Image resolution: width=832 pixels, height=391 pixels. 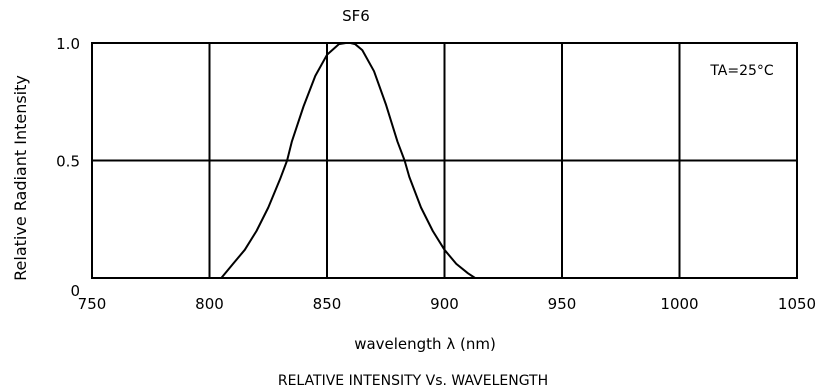 What do you see at coordinates (741, 71) in the screenshot?
I see `temperature-annotation: TA=25°C` at bounding box center [741, 71].